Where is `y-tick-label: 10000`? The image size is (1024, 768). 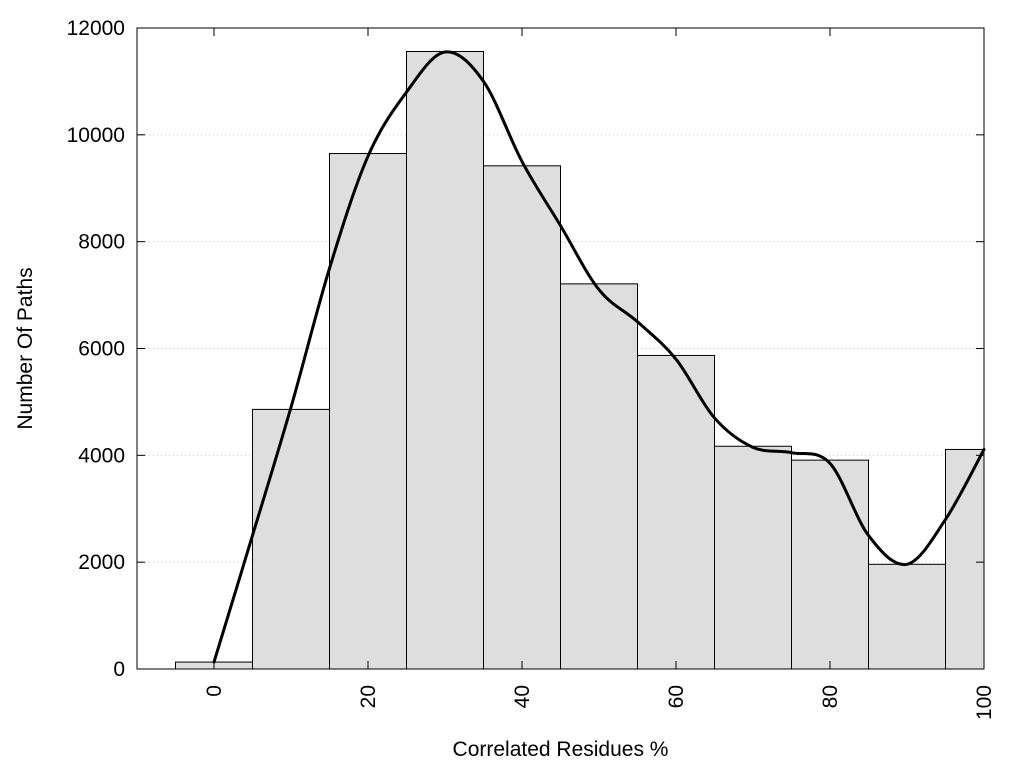
y-tick-label: 10000 is located at coordinates (96, 135).